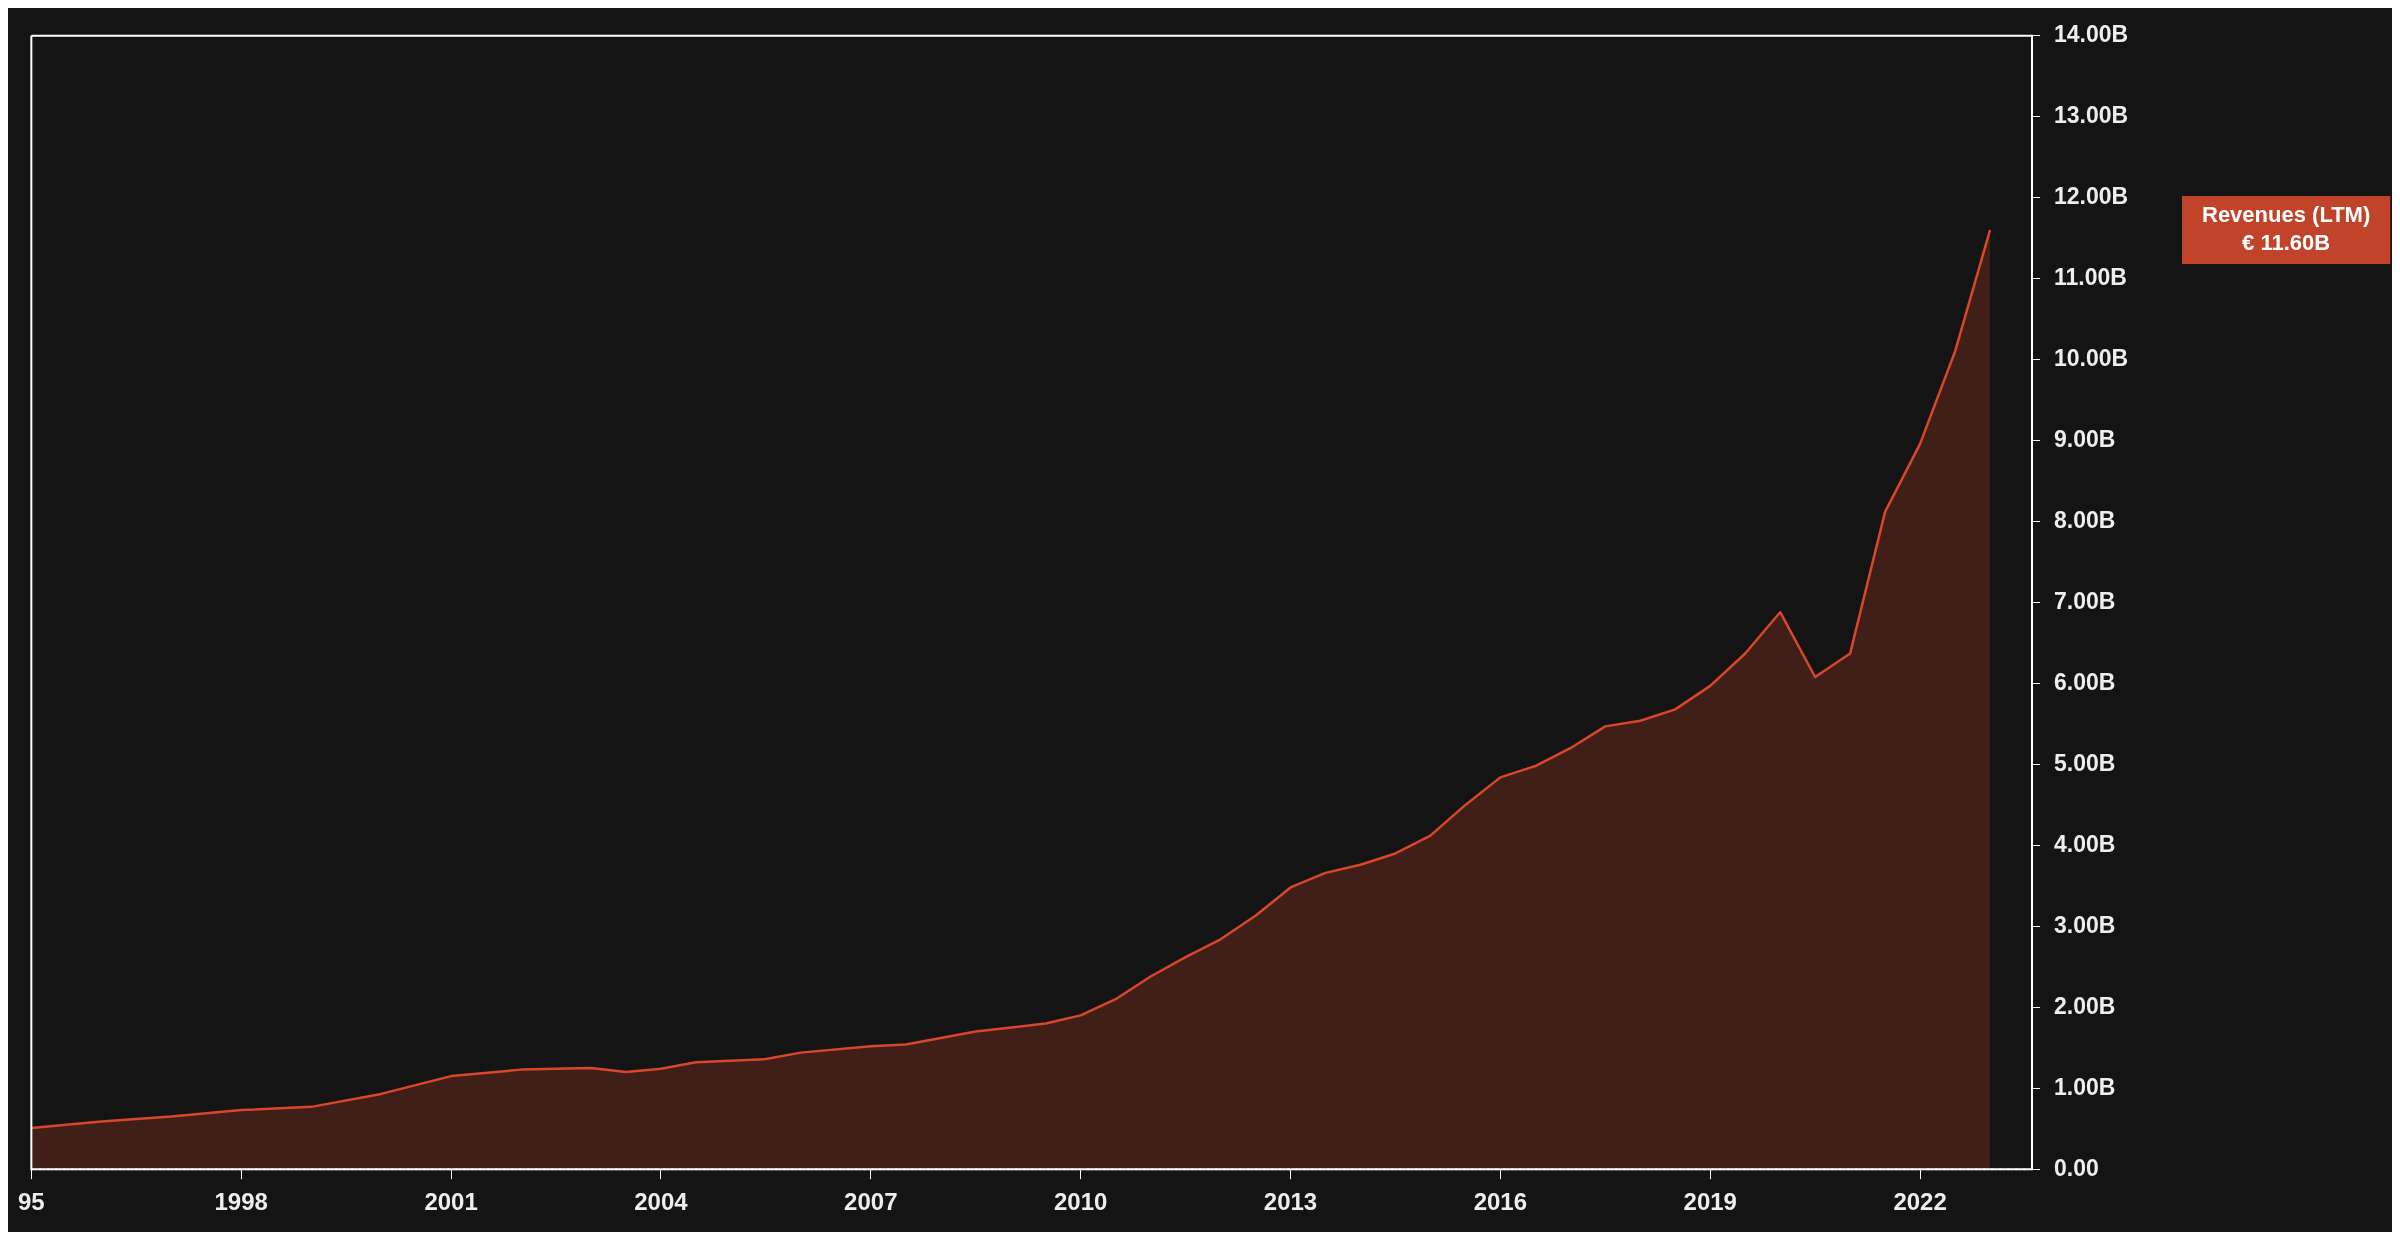  Describe the element at coordinates (2091, 115) in the screenshot. I see `y-tick-label: 13.00B` at that location.